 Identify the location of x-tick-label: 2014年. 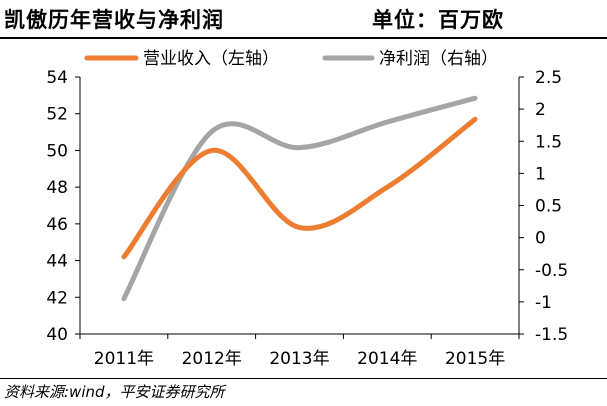
(387, 359).